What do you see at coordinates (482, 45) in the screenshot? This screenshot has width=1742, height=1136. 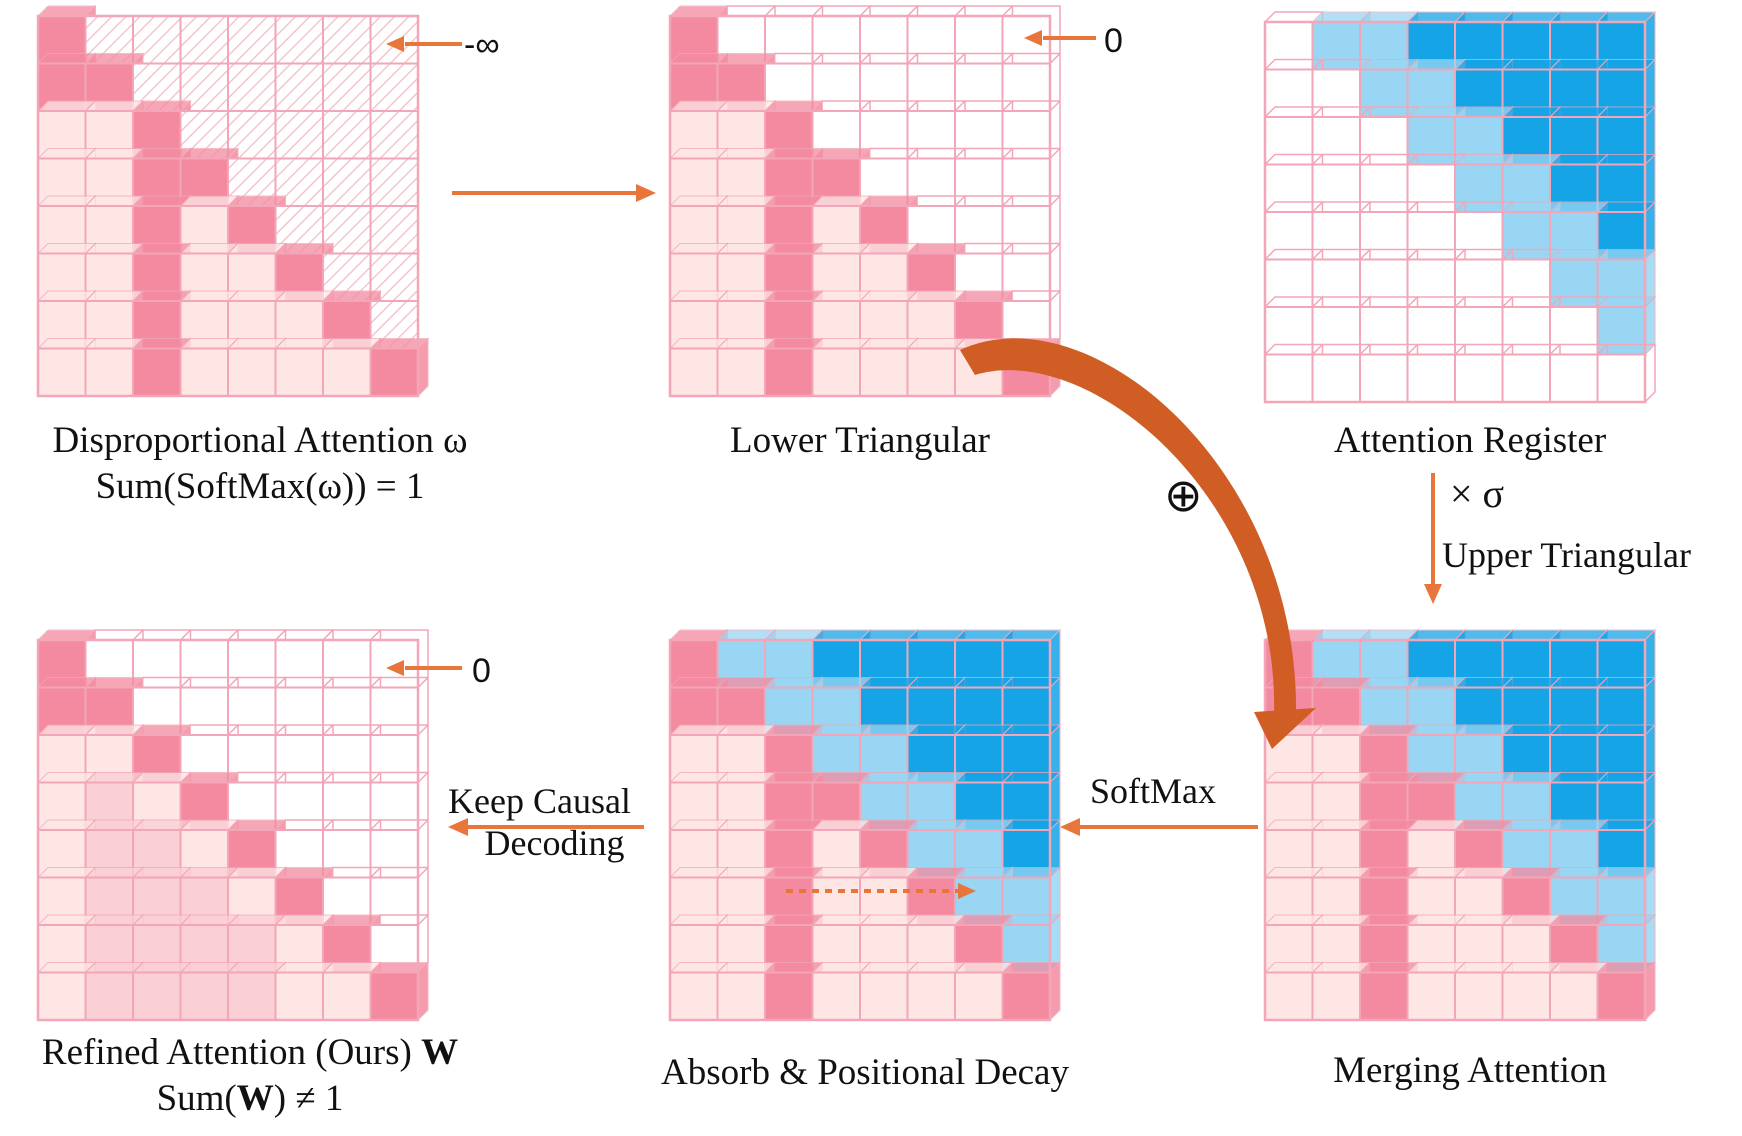 I see `neg-inf-marker: -∞` at bounding box center [482, 45].